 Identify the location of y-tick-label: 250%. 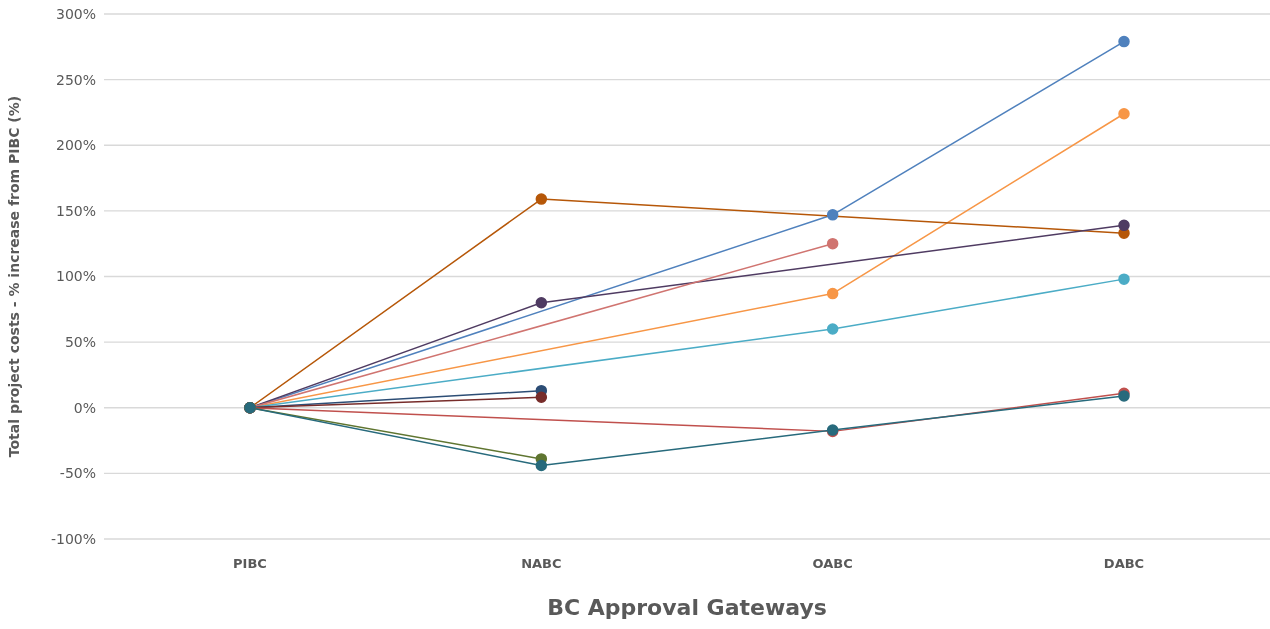
(75, 79).